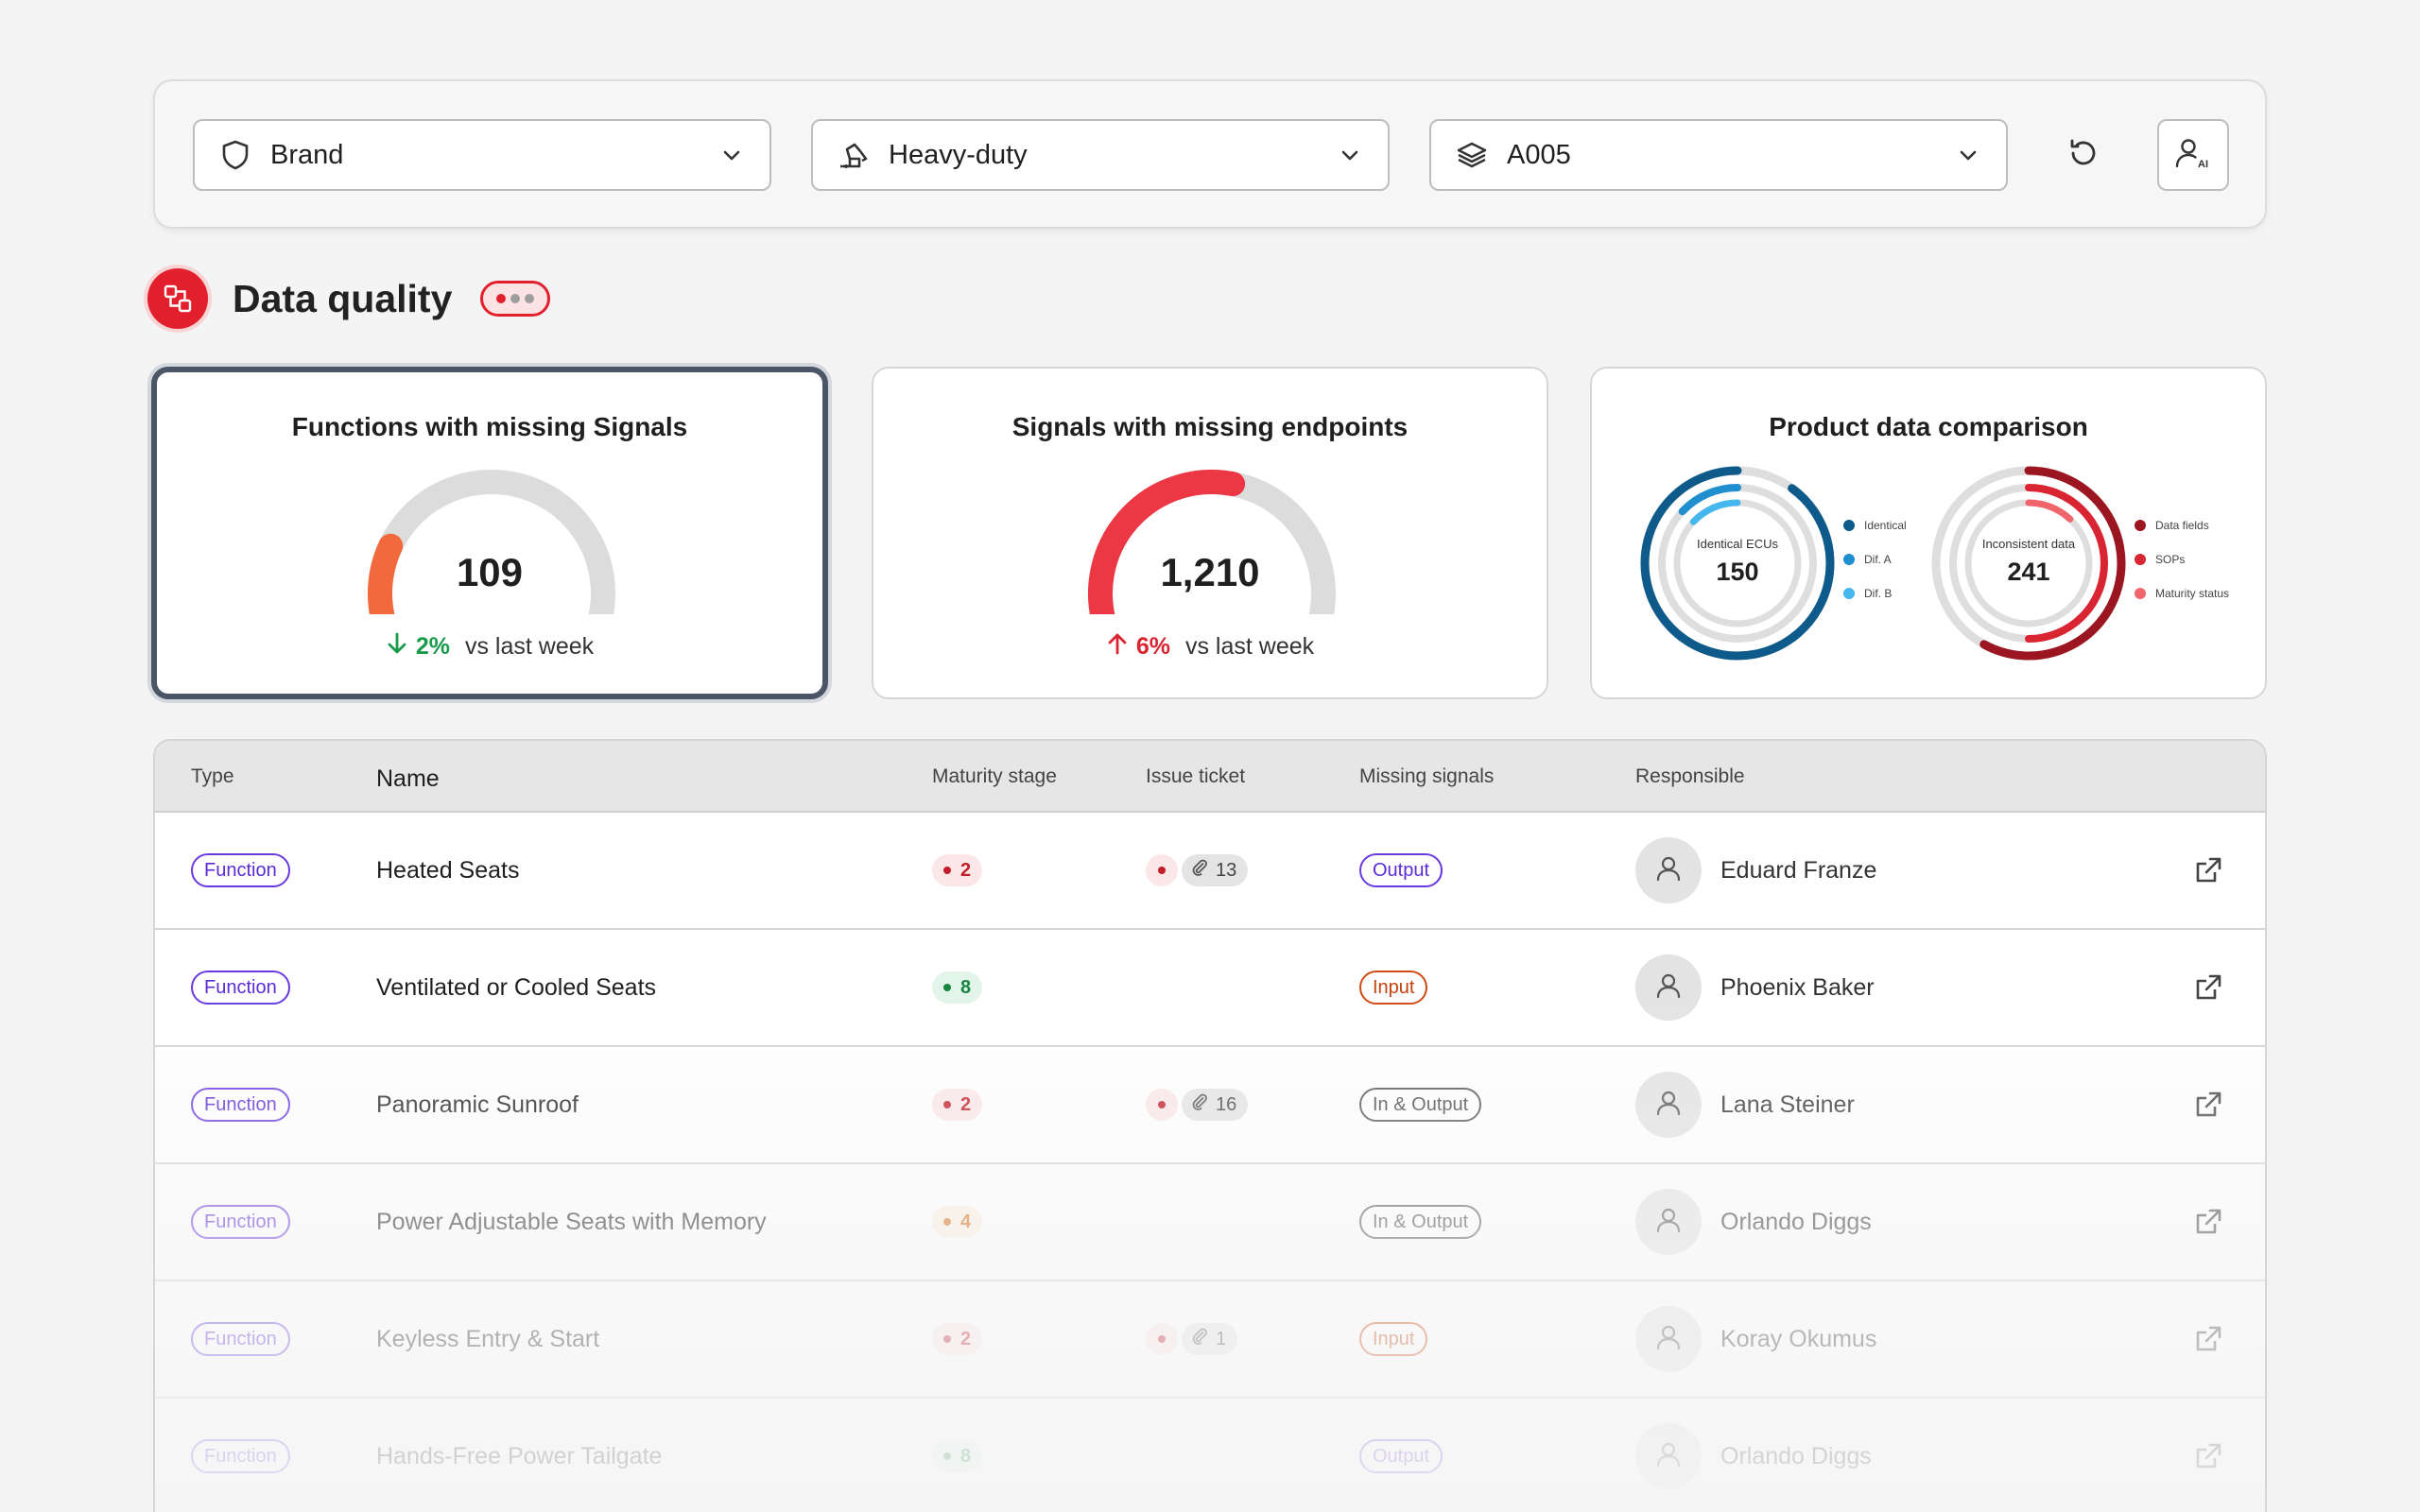  Describe the element at coordinates (994, 776) in the screenshot. I see `column-header-maturity: Maturity stage` at that location.